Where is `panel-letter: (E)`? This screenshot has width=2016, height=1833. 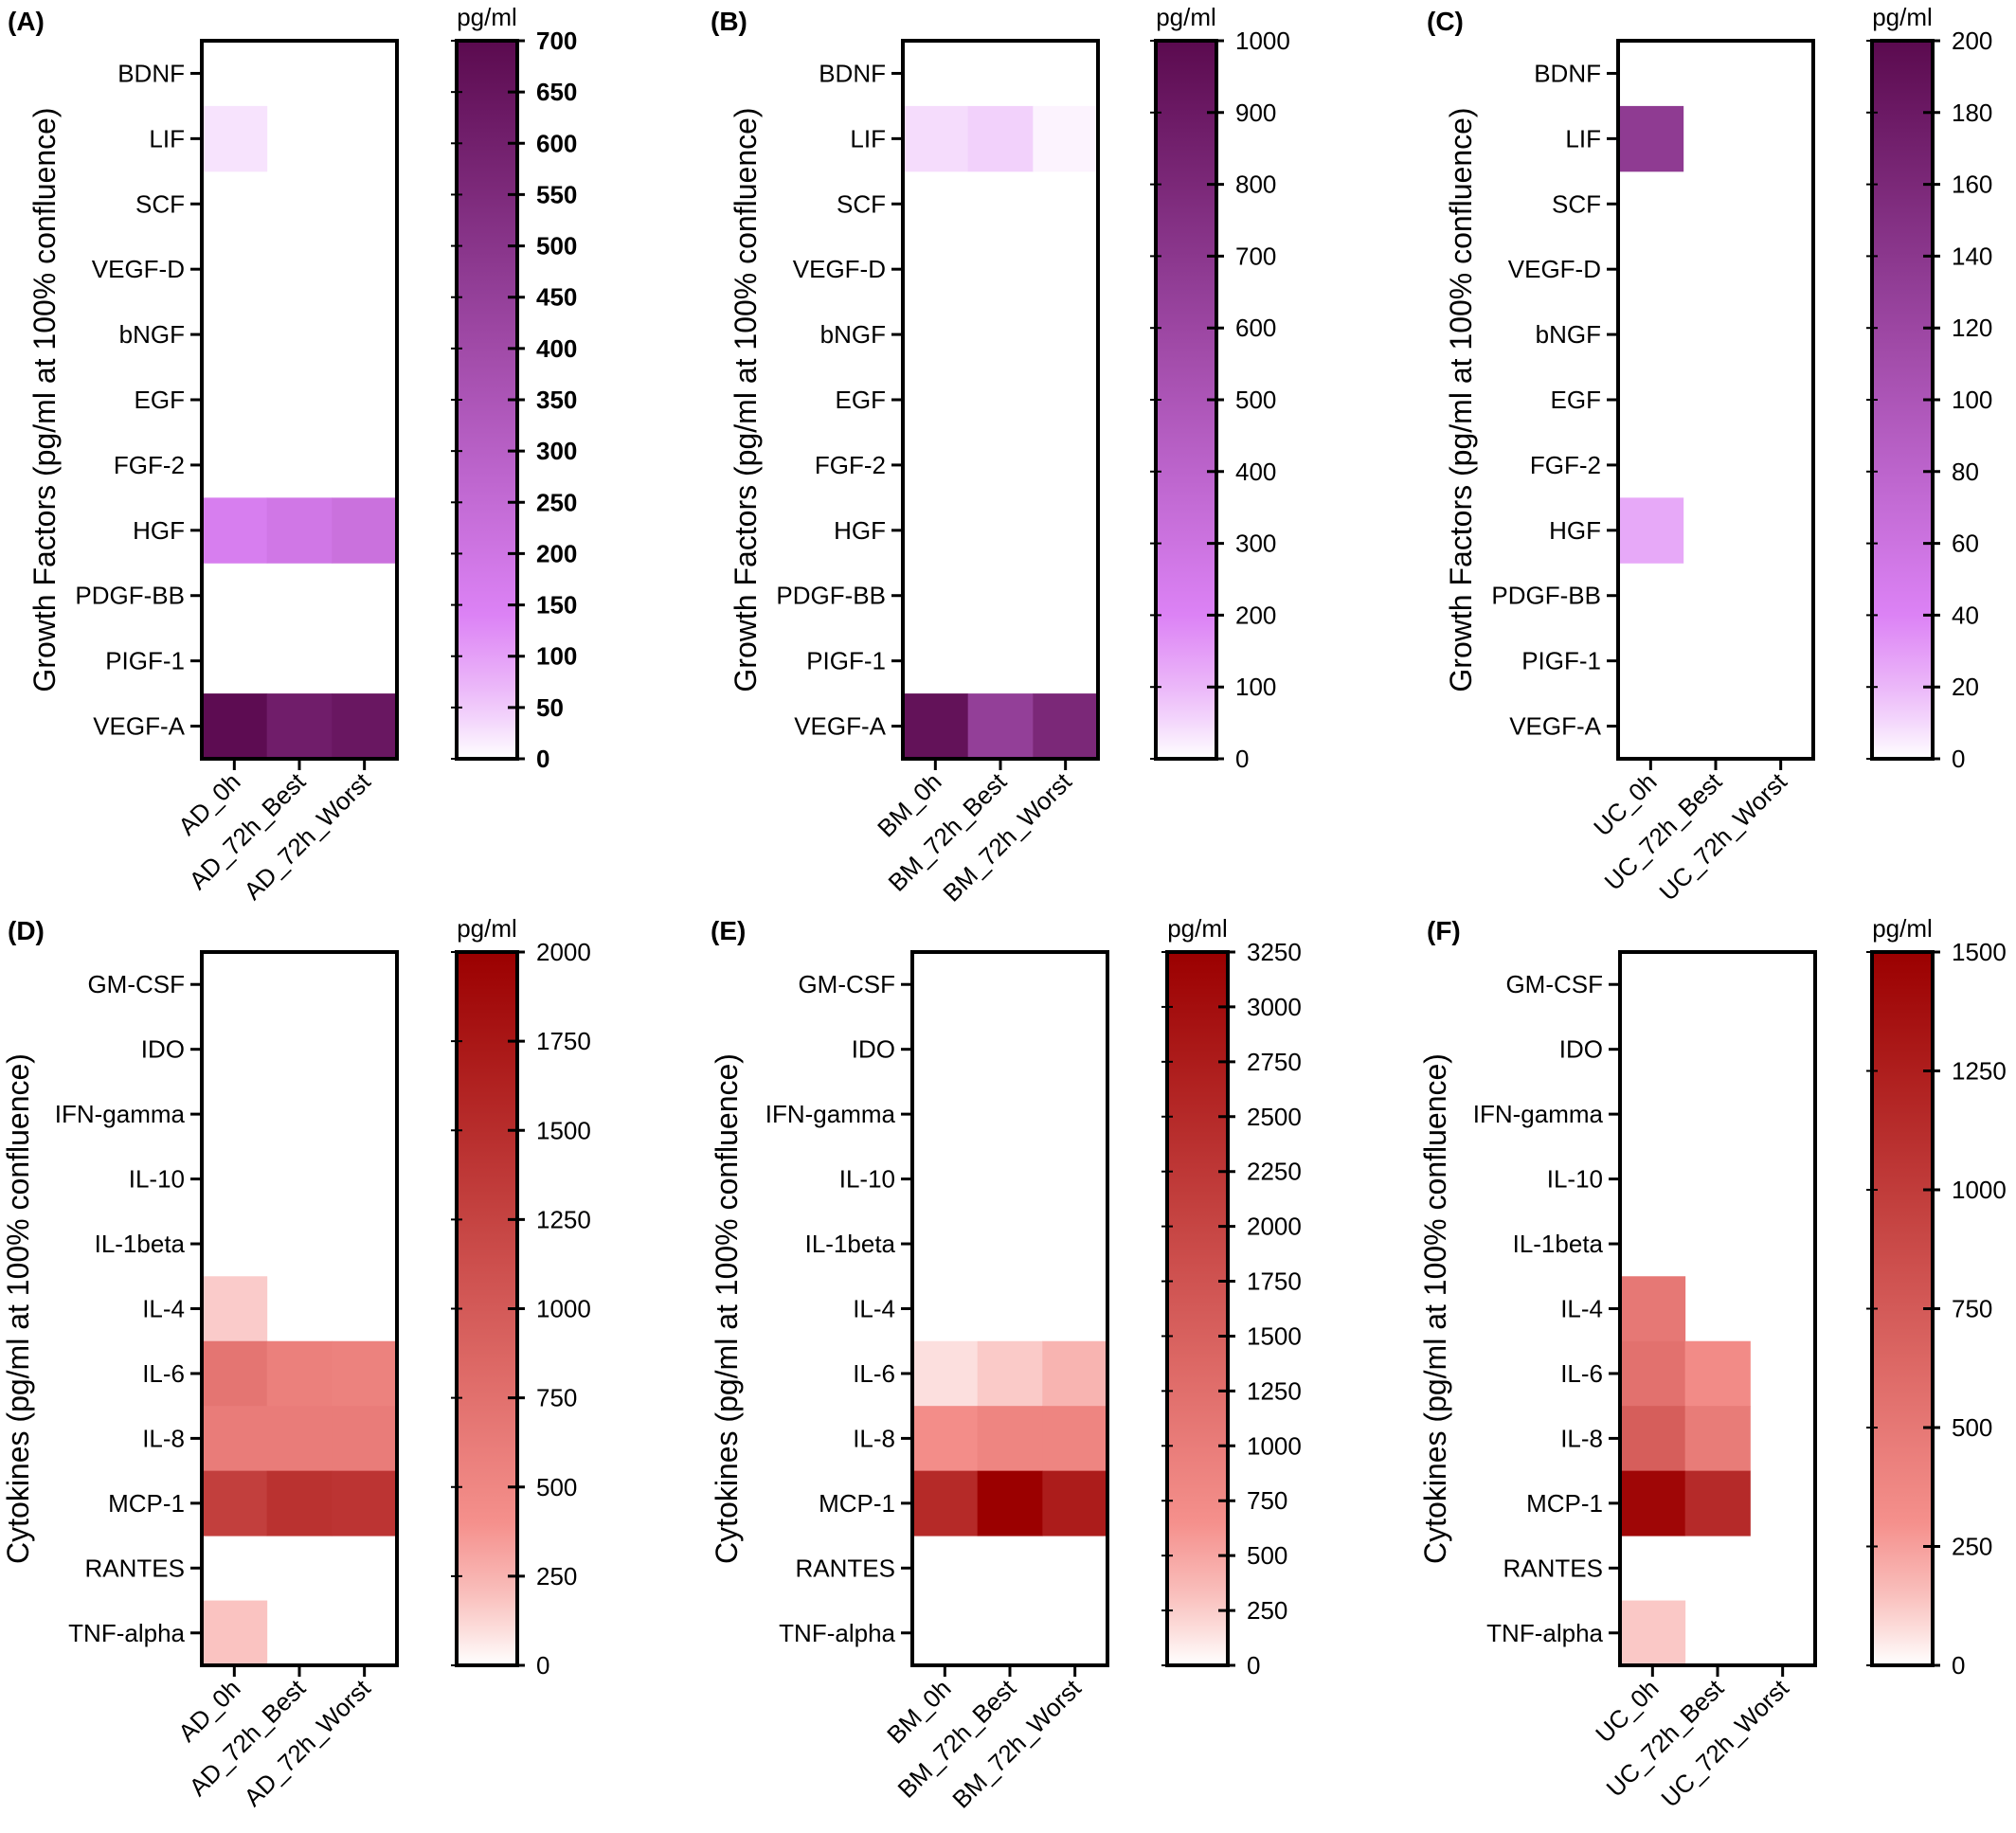 panel-letter: (E) is located at coordinates (728, 930).